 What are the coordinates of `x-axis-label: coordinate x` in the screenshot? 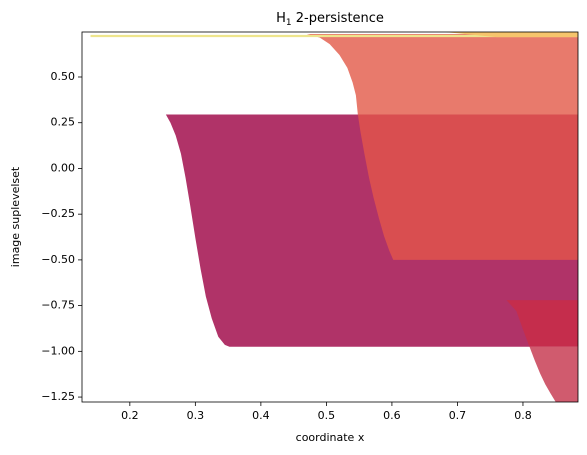 It's located at (330, 437).